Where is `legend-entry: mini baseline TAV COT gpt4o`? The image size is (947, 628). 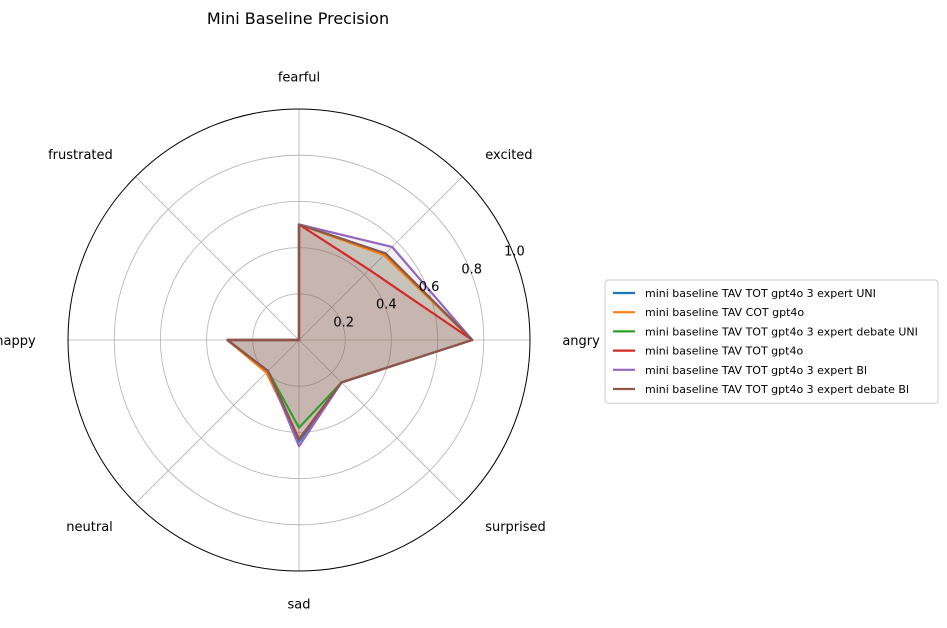 legend-entry: mini baseline TAV COT gpt4o is located at coordinates (724, 312).